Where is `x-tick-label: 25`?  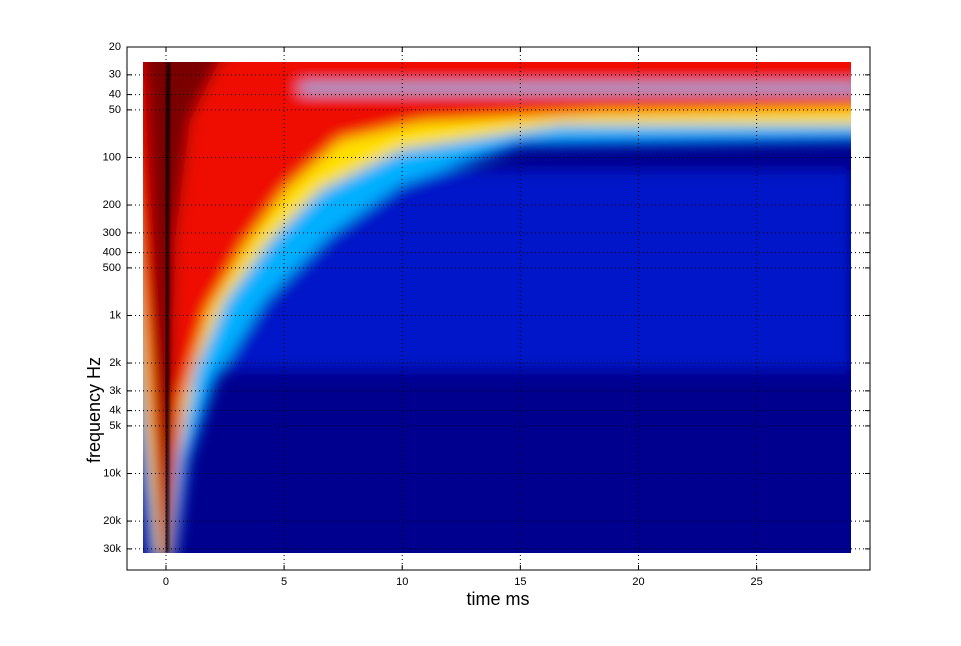 x-tick-label: 25 is located at coordinates (756, 582).